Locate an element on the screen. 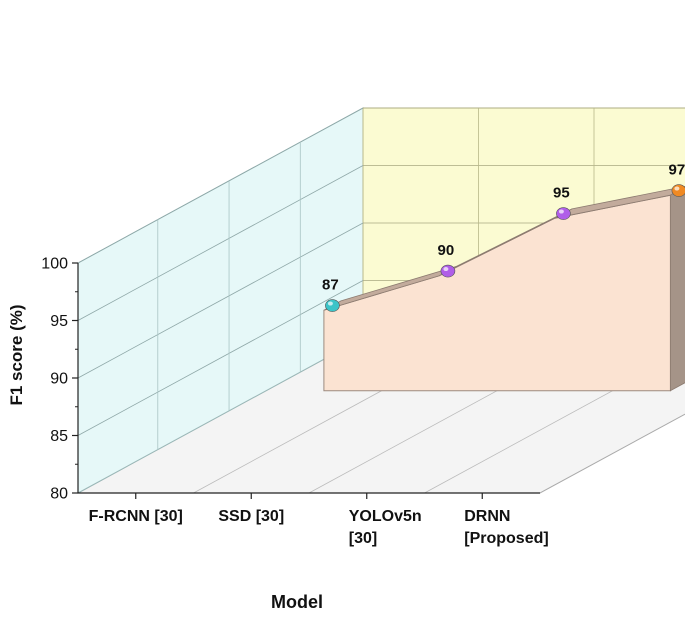 The image size is (685, 620). x-tick-label: [30] is located at coordinates (363, 538).